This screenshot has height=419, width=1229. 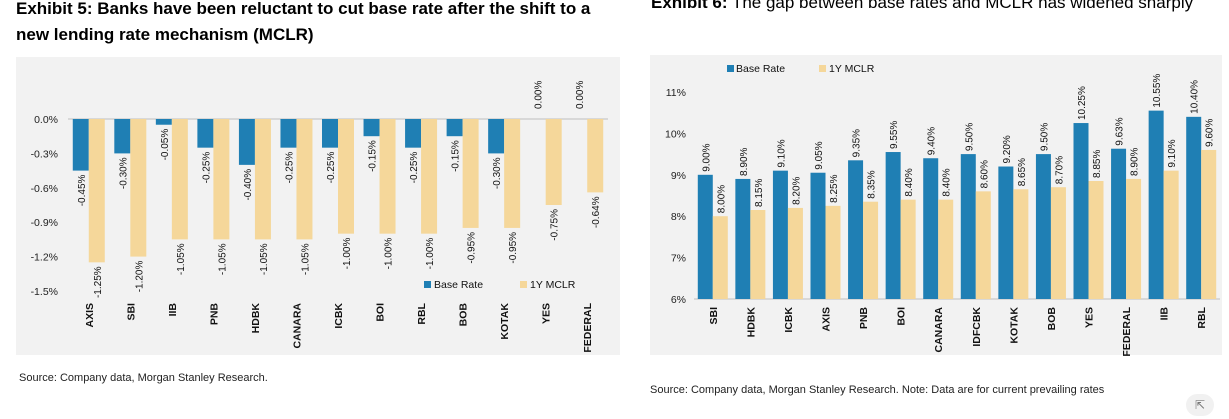 What do you see at coordinates (1022, 172) in the screenshot?
I see `mclr-data-label: 8.65%` at bounding box center [1022, 172].